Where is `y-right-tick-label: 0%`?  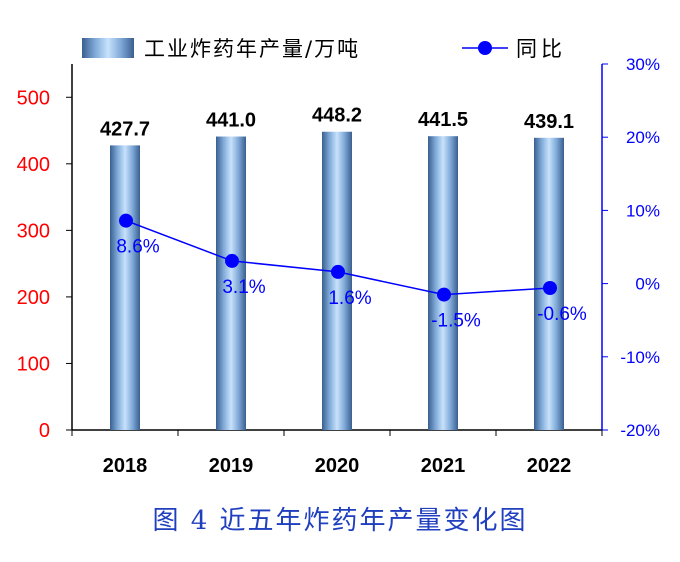 y-right-tick-label: 0% is located at coordinates (647, 284).